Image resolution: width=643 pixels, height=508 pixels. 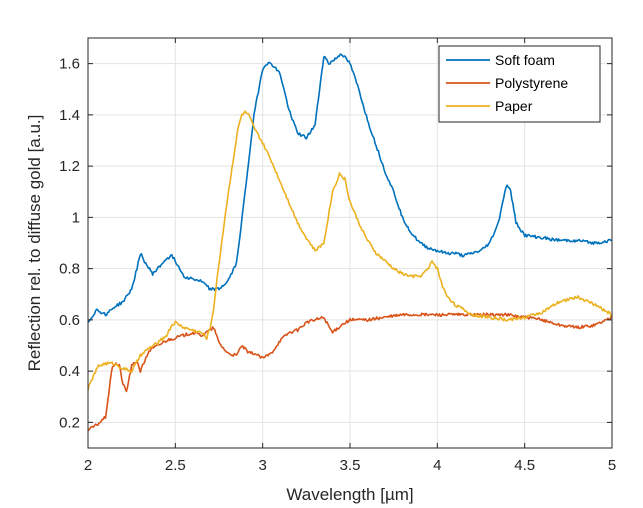 I want to click on y-tick-label: 1.6, so click(x=69, y=64).